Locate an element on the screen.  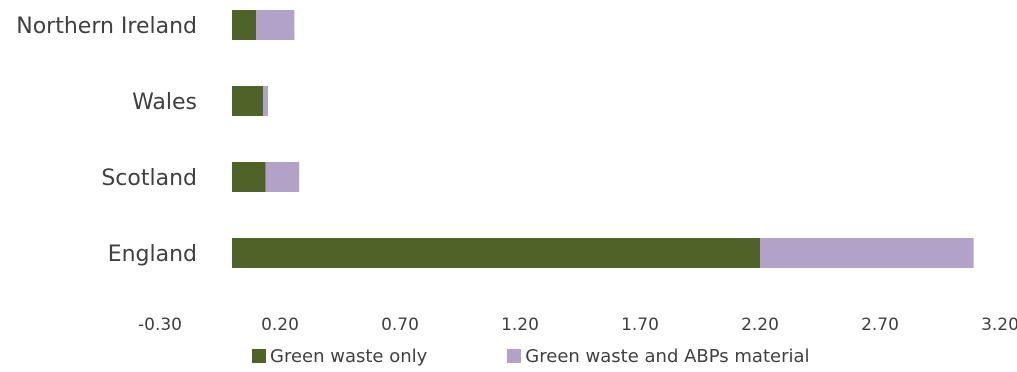
legend-item-green-waste-only: Green waste only is located at coordinates (339, 356).